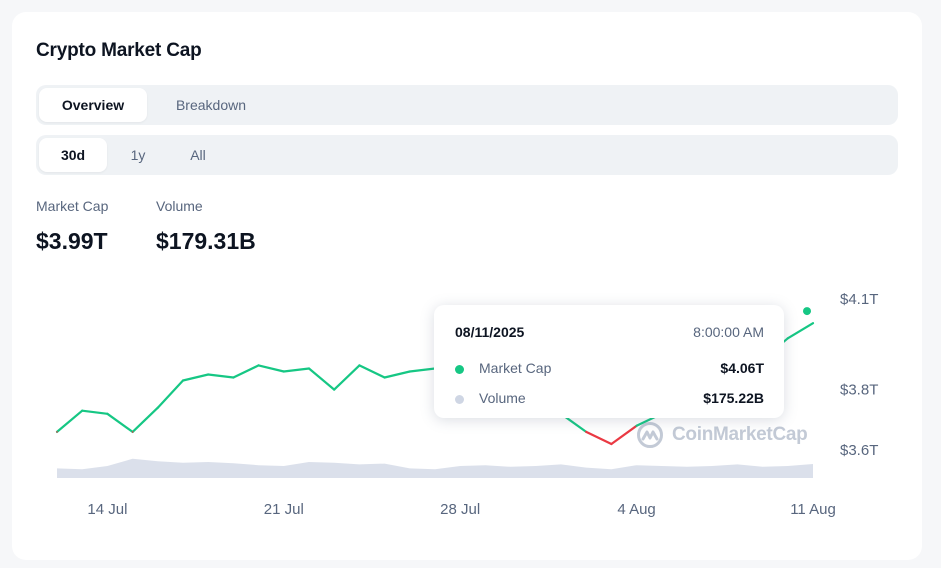  I want to click on tooltip-market-cap-row: Market Cap $4.06T, so click(609, 370).